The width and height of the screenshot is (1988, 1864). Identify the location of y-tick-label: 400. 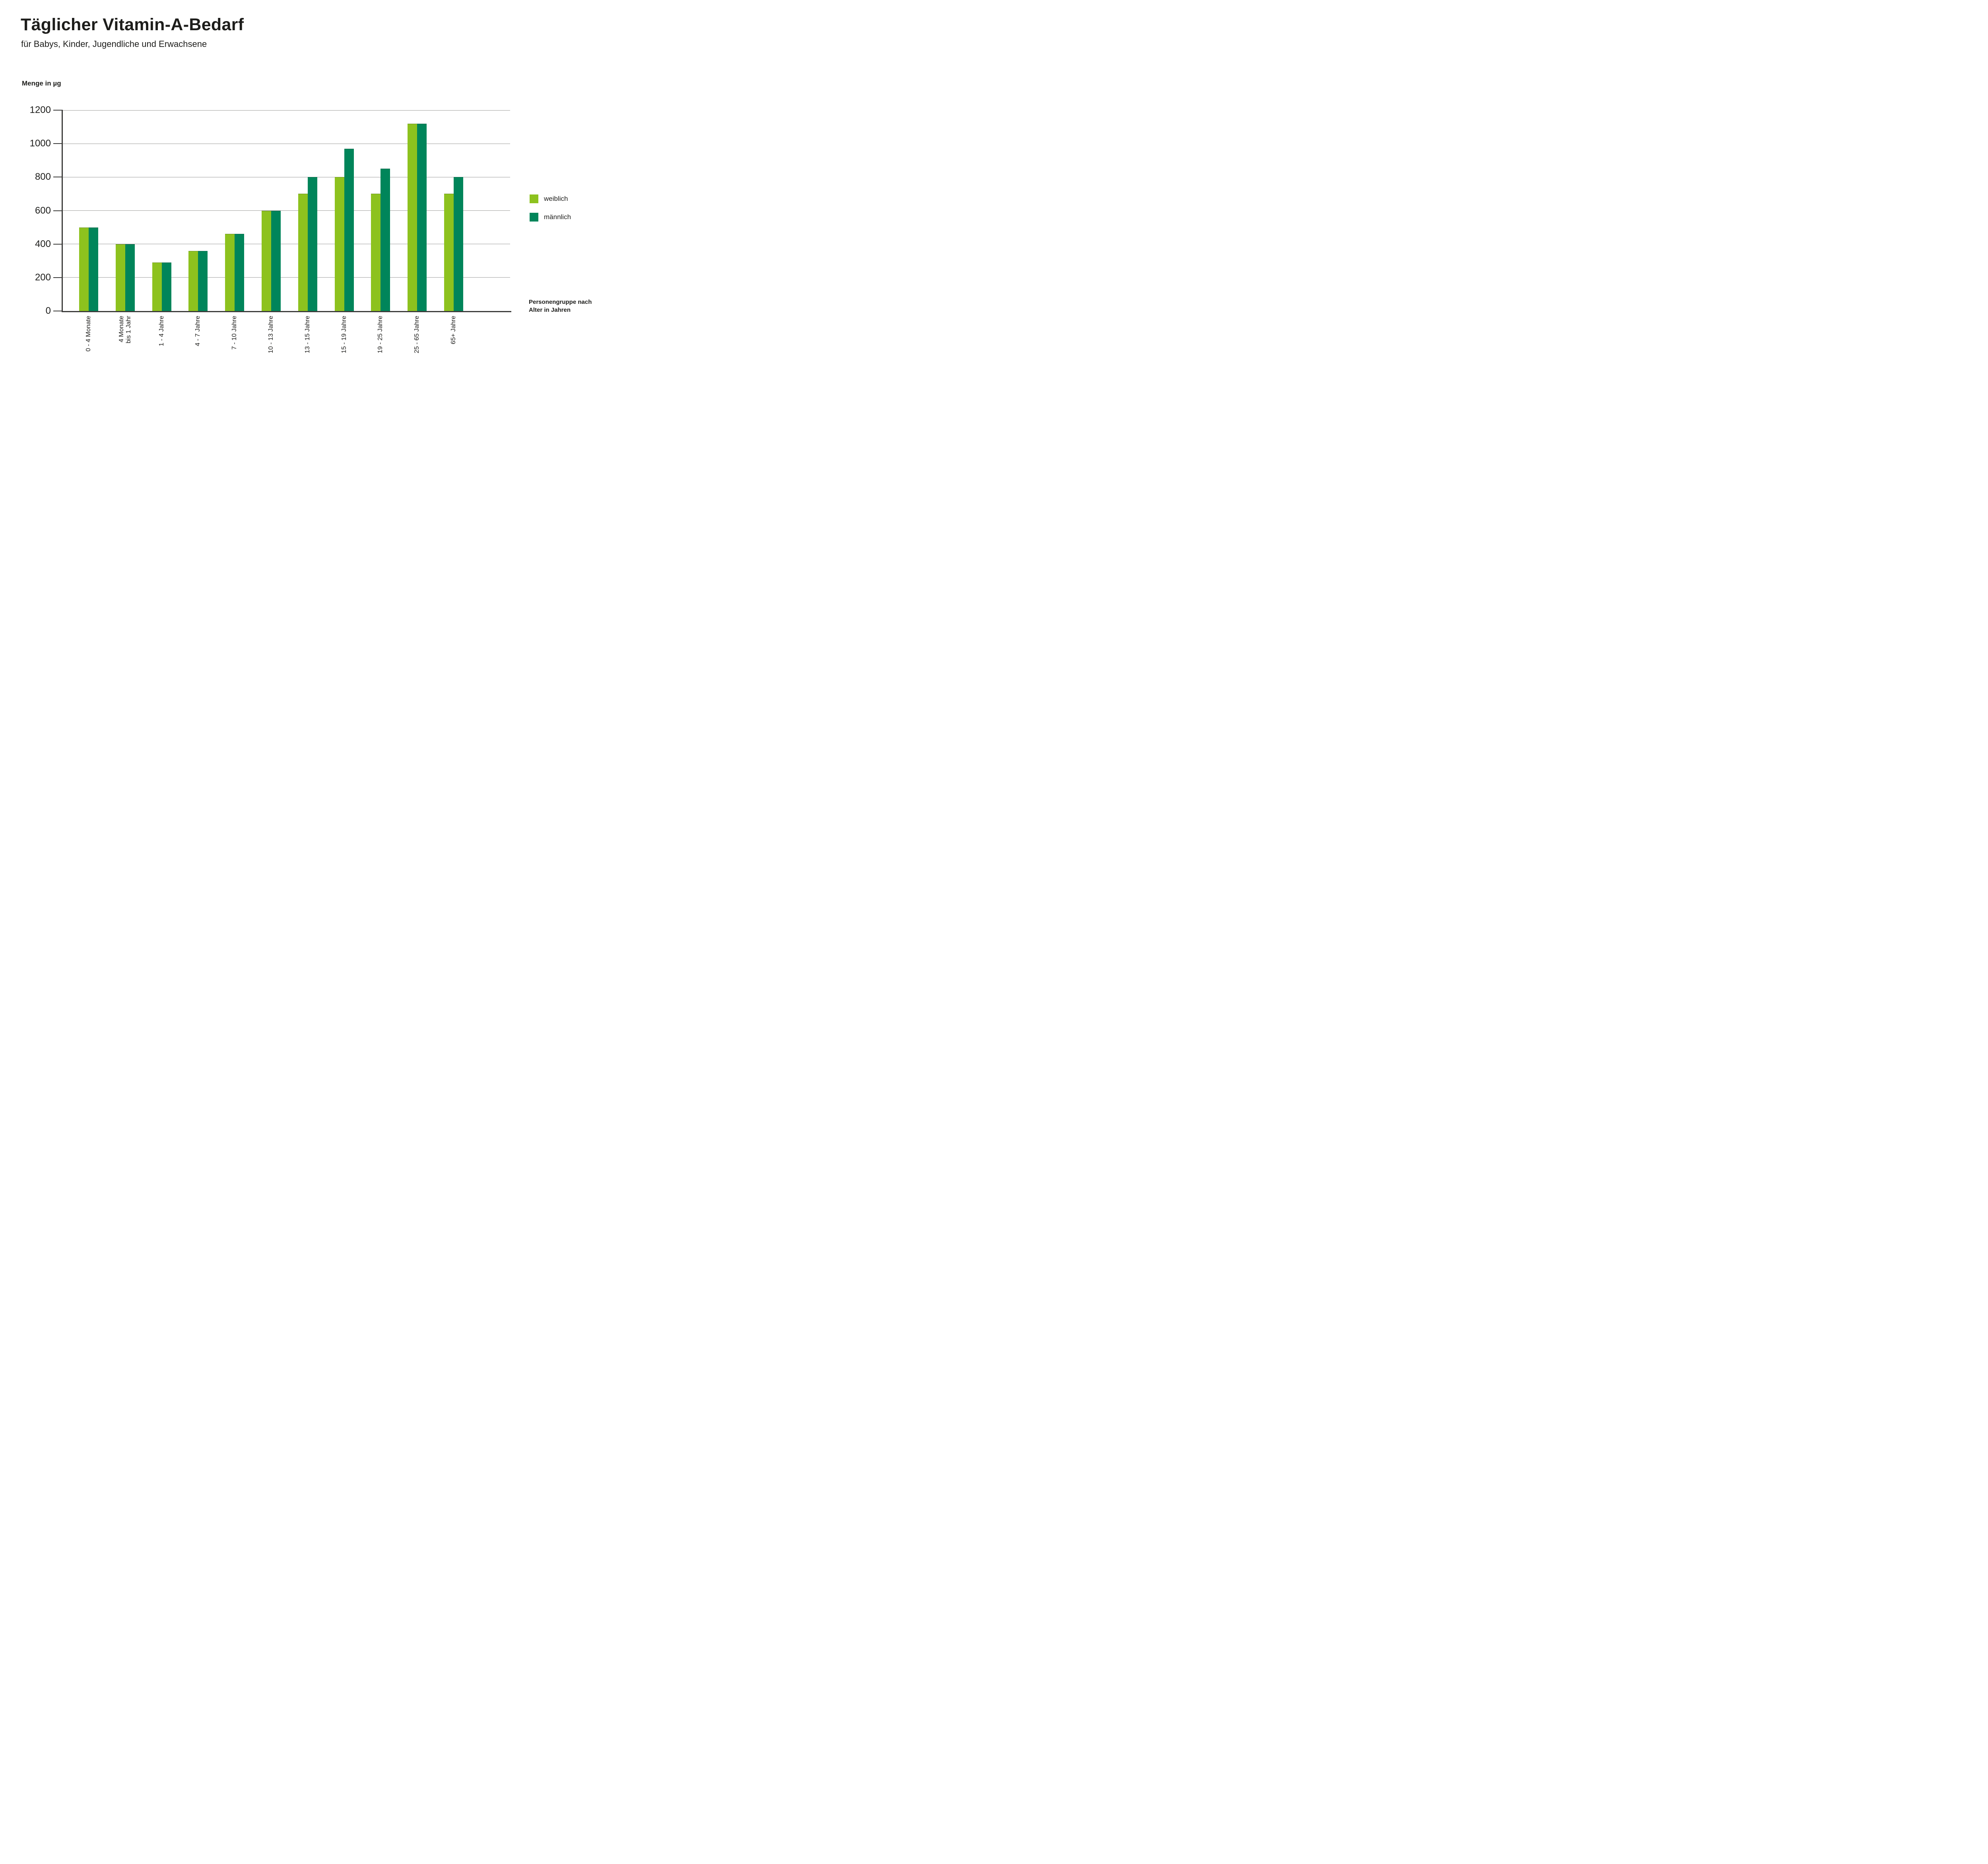
(43, 243).